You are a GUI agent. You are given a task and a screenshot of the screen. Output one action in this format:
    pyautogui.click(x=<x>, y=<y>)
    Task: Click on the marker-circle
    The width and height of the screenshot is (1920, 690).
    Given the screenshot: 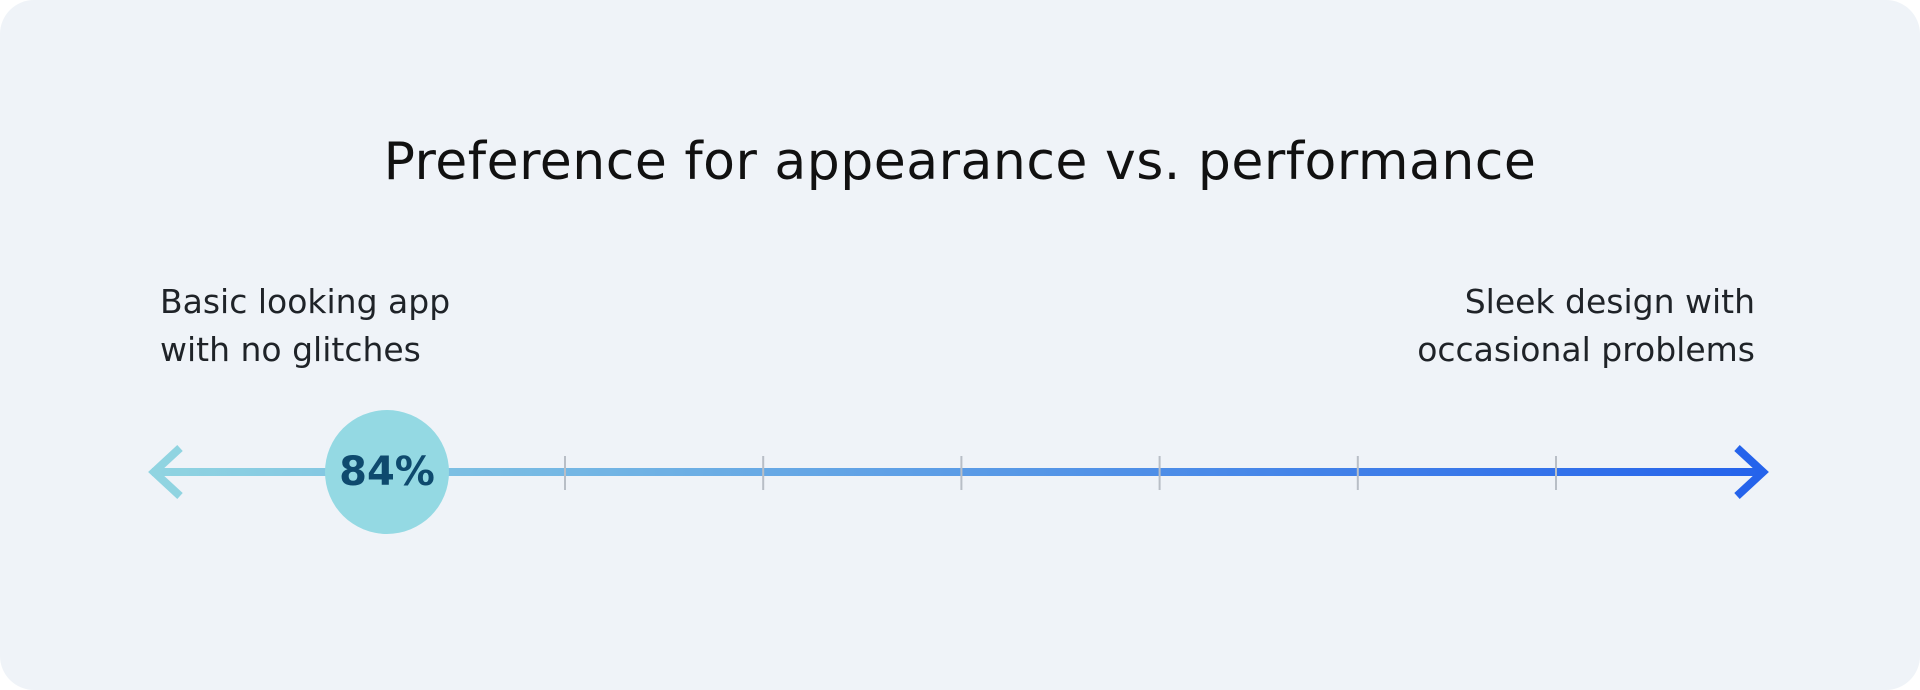 What is the action you would take?
    pyautogui.click(x=387, y=472)
    